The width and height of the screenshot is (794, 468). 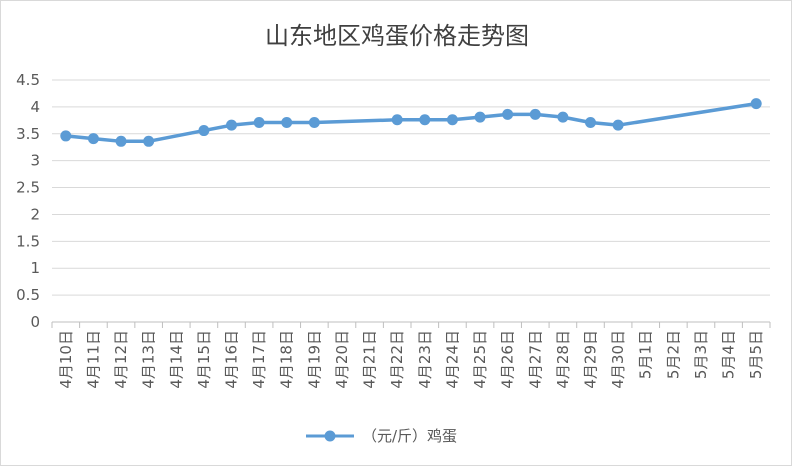 I want to click on x-tick-label: 5月5日, so click(x=756, y=354).